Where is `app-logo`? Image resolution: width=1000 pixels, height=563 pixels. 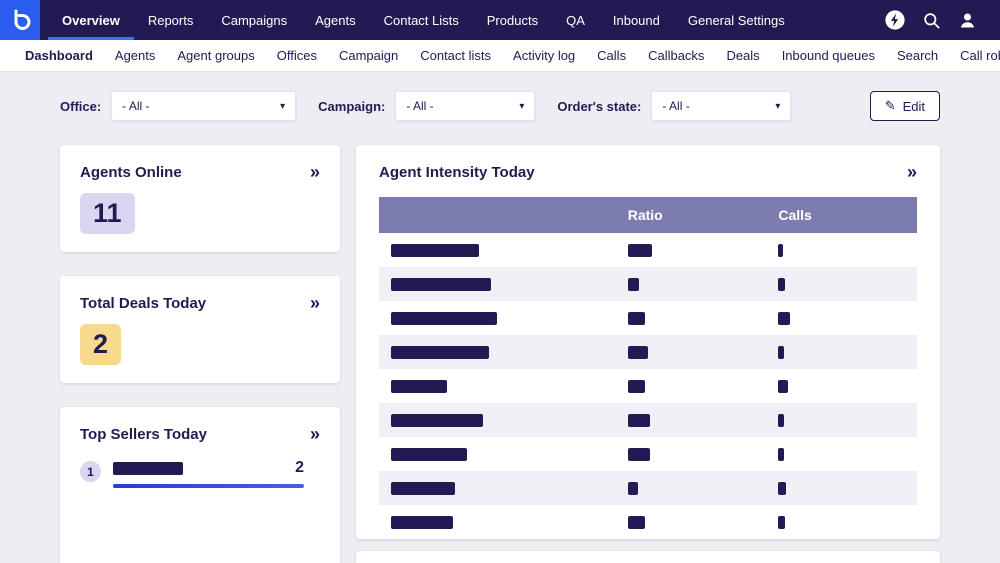
app-logo is located at coordinates (20, 20).